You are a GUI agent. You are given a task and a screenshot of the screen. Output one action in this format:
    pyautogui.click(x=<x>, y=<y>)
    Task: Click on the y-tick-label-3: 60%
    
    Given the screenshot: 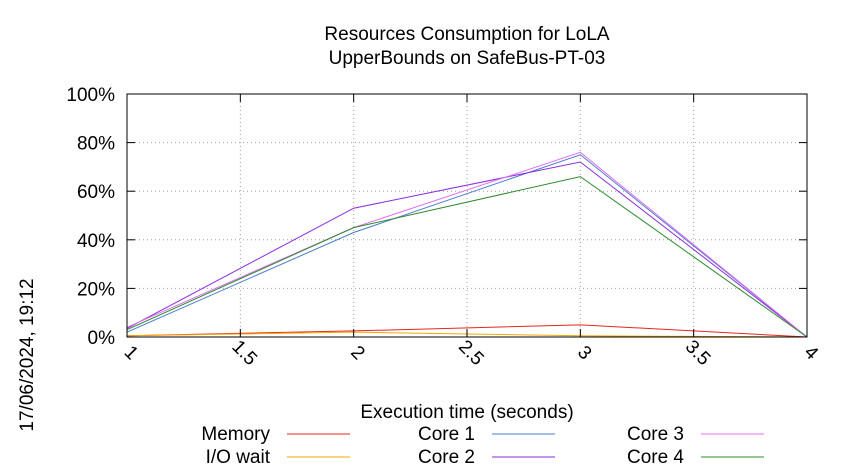 What is the action you would take?
    pyautogui.click(x=96, y=192)
    